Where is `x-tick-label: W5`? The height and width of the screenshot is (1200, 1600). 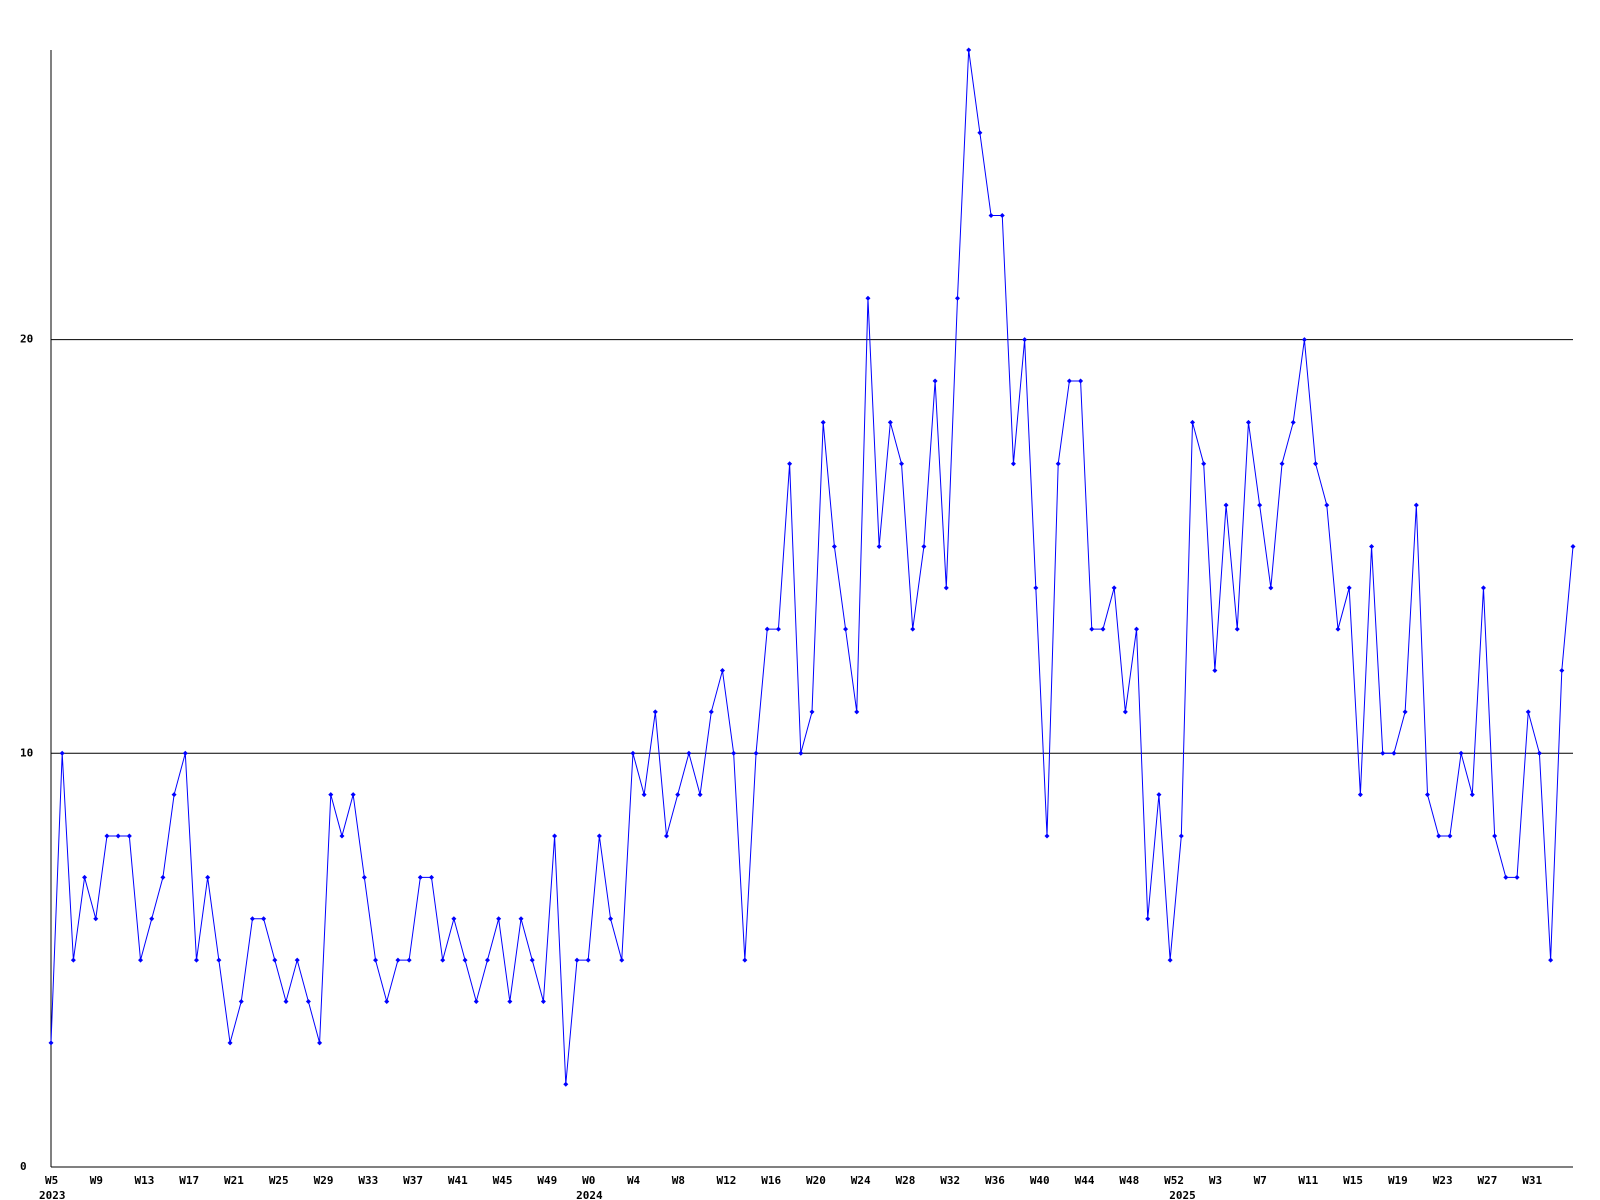 x-tick-label: W5 is located at coordinates (51, 1180).